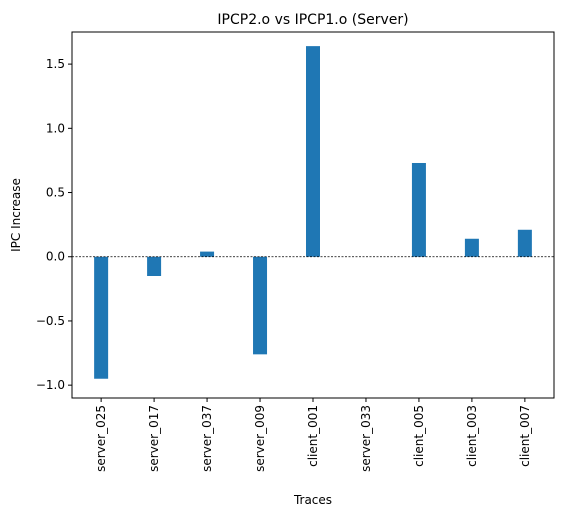  I want to click on x-tick-label-server_033: server_033, so click(366, 438).